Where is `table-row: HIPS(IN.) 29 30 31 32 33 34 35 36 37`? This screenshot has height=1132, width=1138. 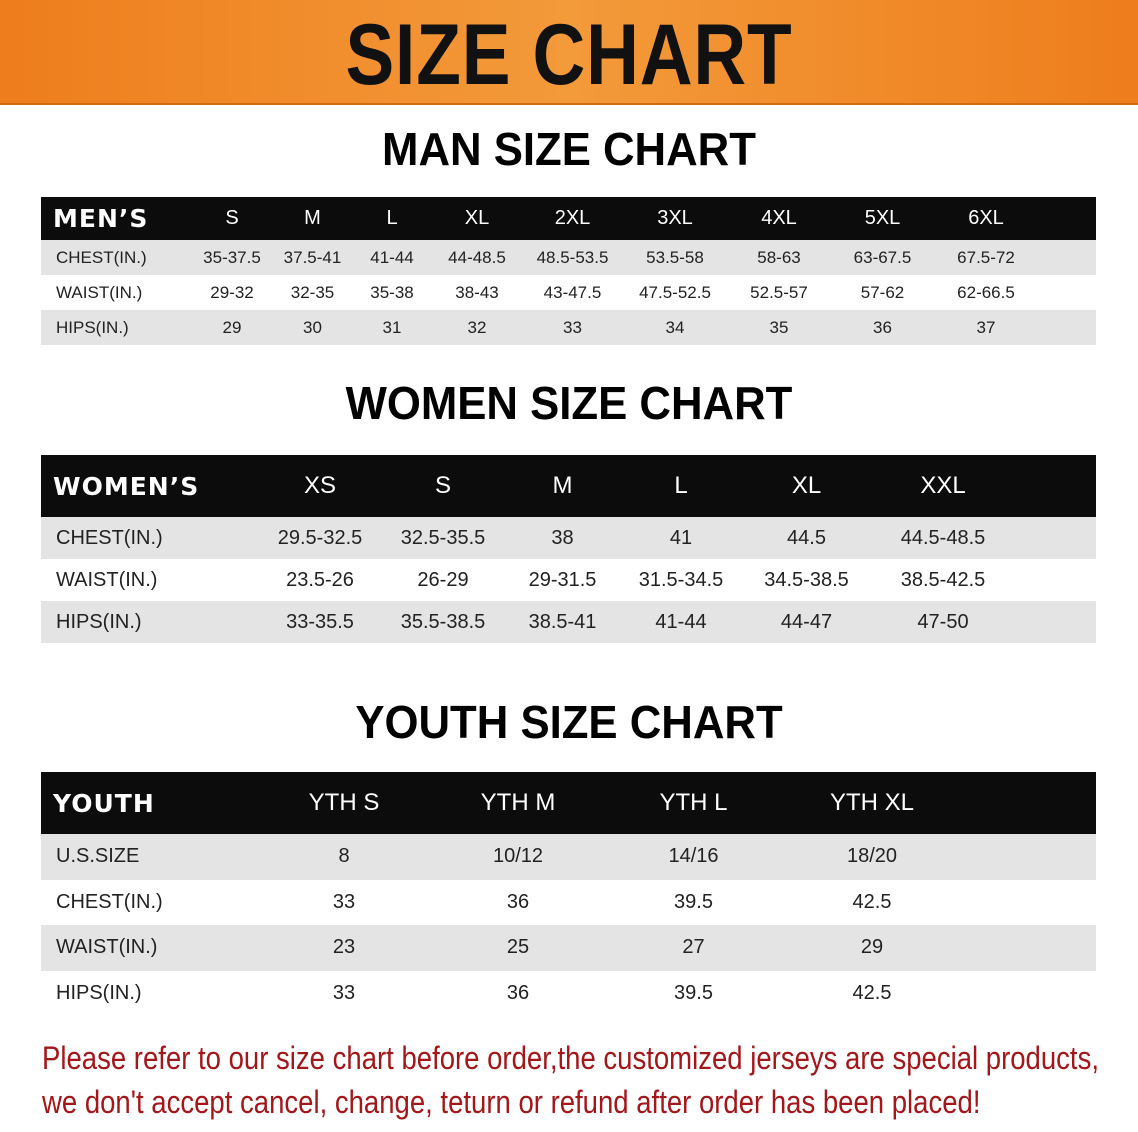
table-row: HIPS(IN.) 29 30 31 32 33 34 35 36 37 is located at coordinates (568, 327).